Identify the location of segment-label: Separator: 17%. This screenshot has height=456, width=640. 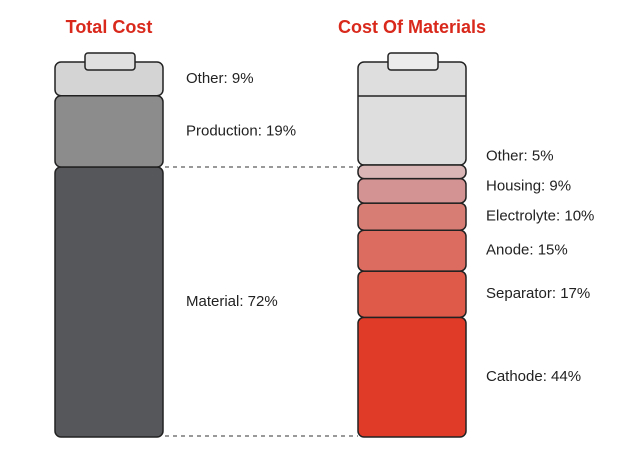
(538, 293).